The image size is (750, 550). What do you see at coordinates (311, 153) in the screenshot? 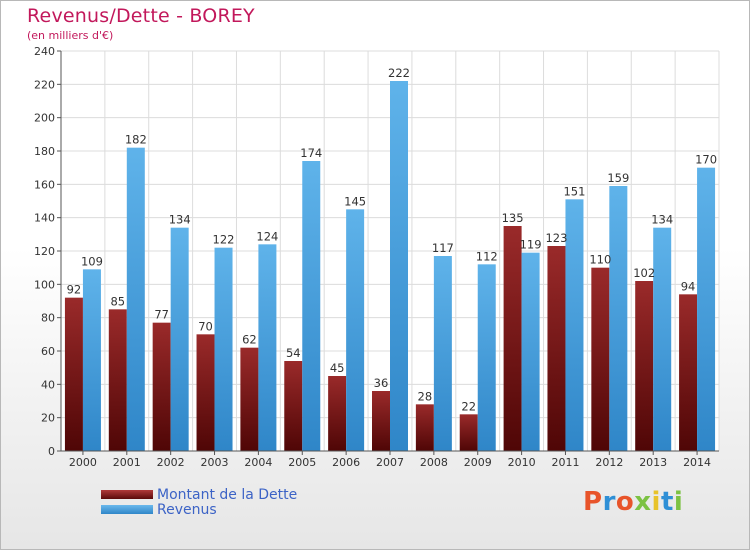
I see `value-label-revenus: 174` at bounding box center [311, 153].